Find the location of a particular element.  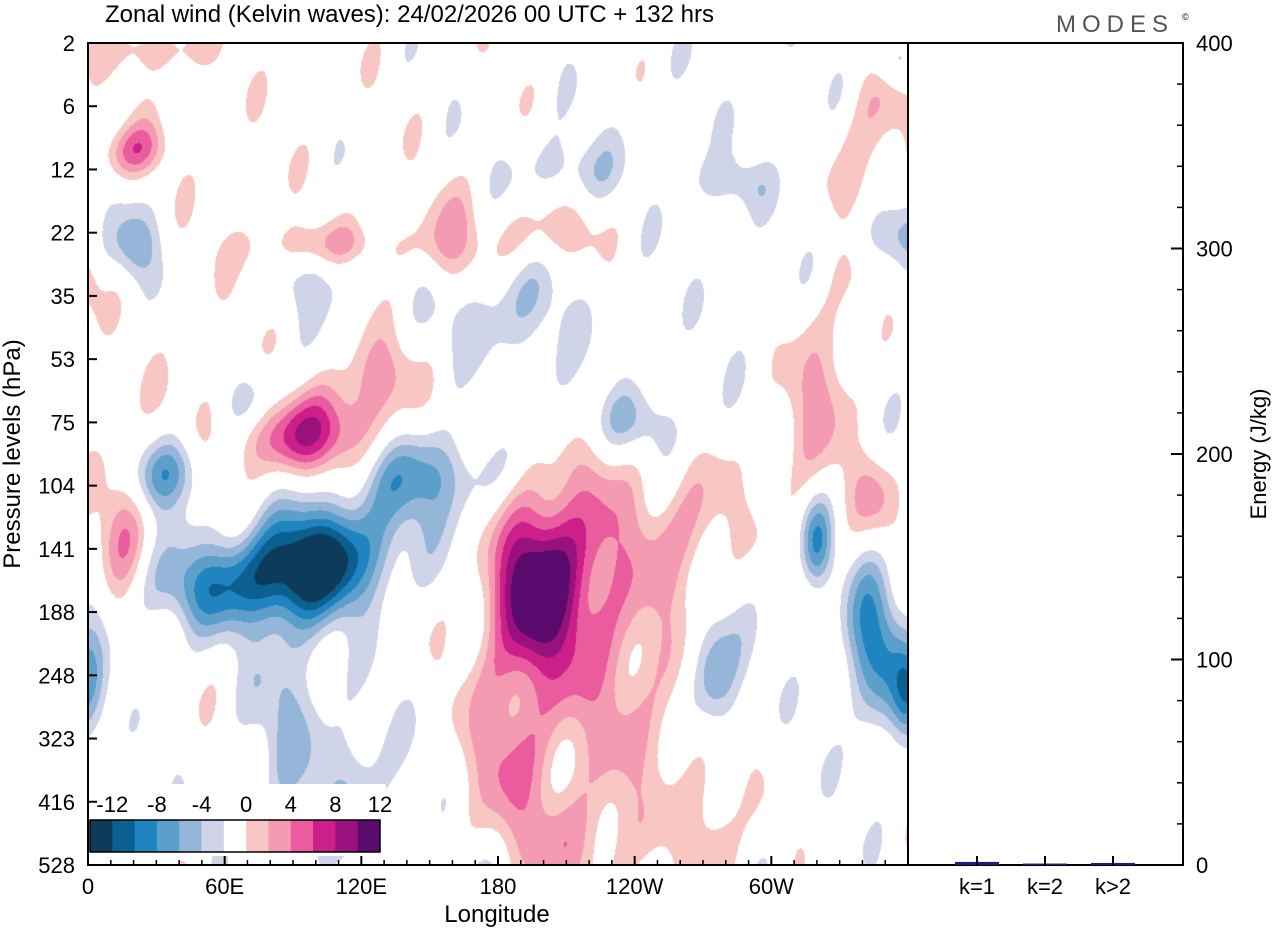

energy-tick-label: 300 is located at coordinates (1214, 249).